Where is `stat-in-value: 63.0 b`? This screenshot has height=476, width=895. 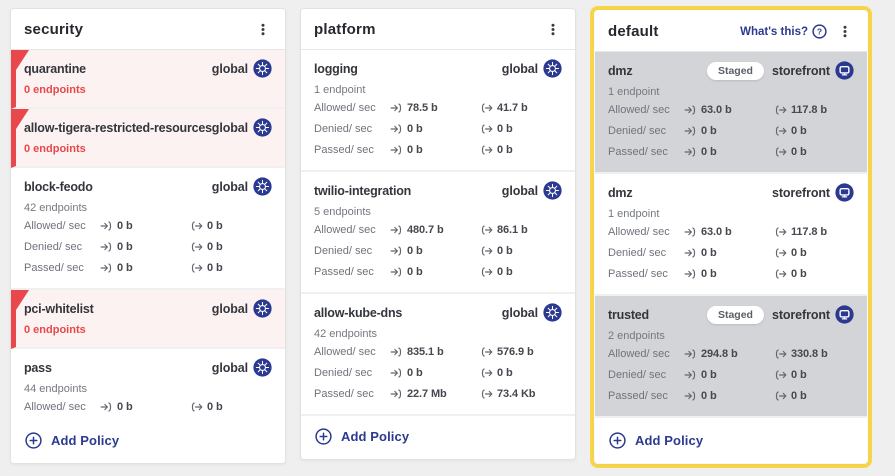 stat-in-value: 63.0 b is located at coordinates (716, 232).